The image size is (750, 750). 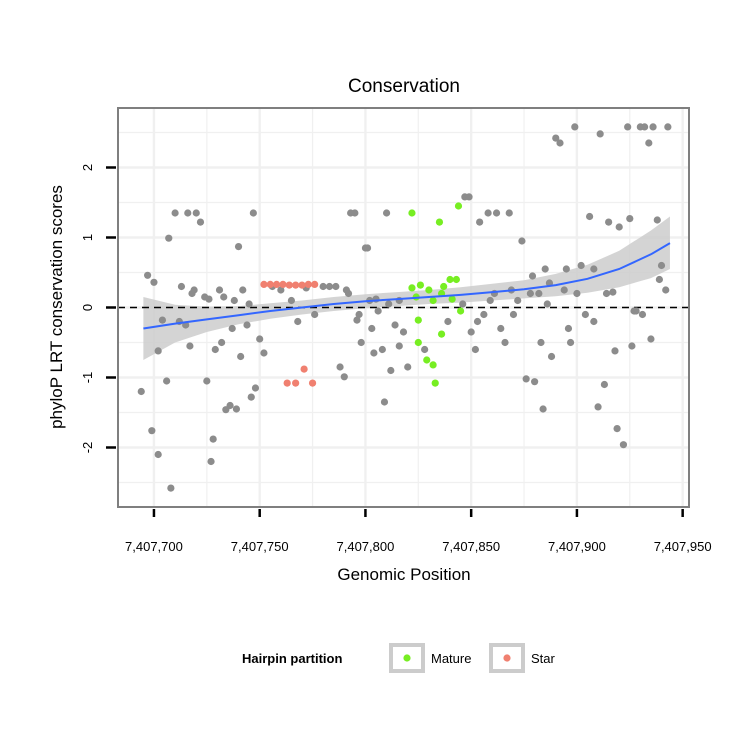 What do you see at coordinates (154, 546) in the screenshot?
I see `x-tick-label: 7,407,700` at bounding box center [154, 546].